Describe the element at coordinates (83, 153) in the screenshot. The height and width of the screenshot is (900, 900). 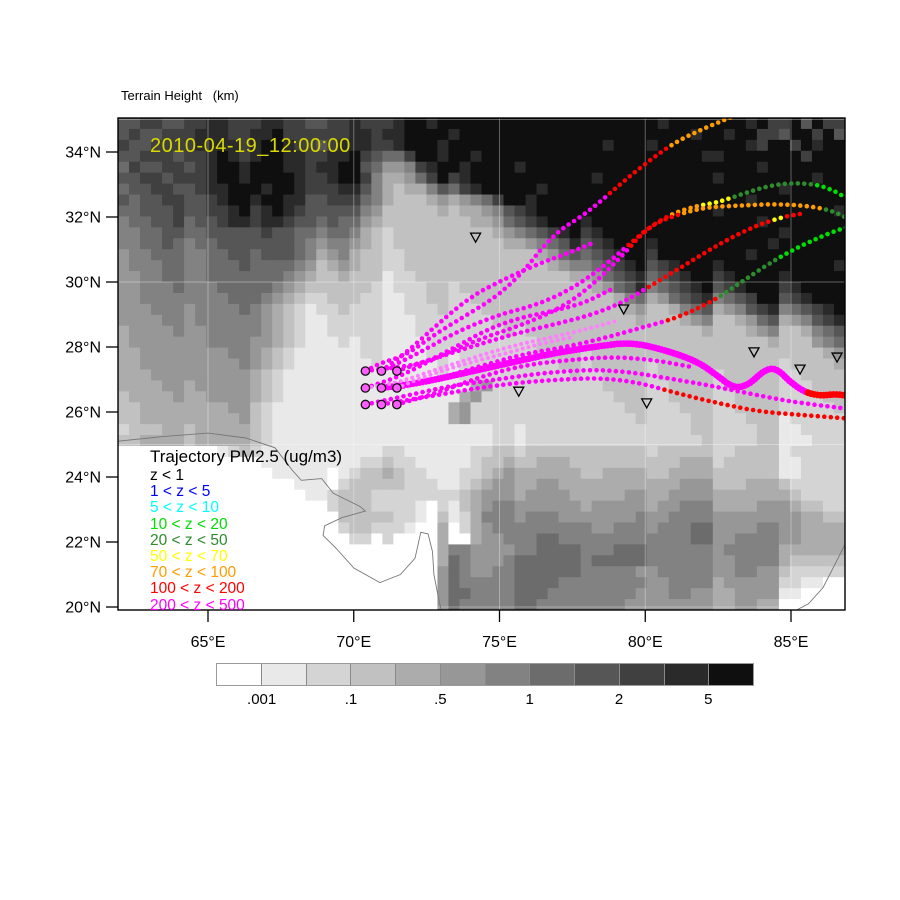
I see `lat-tick-label: 34°N` at that location.